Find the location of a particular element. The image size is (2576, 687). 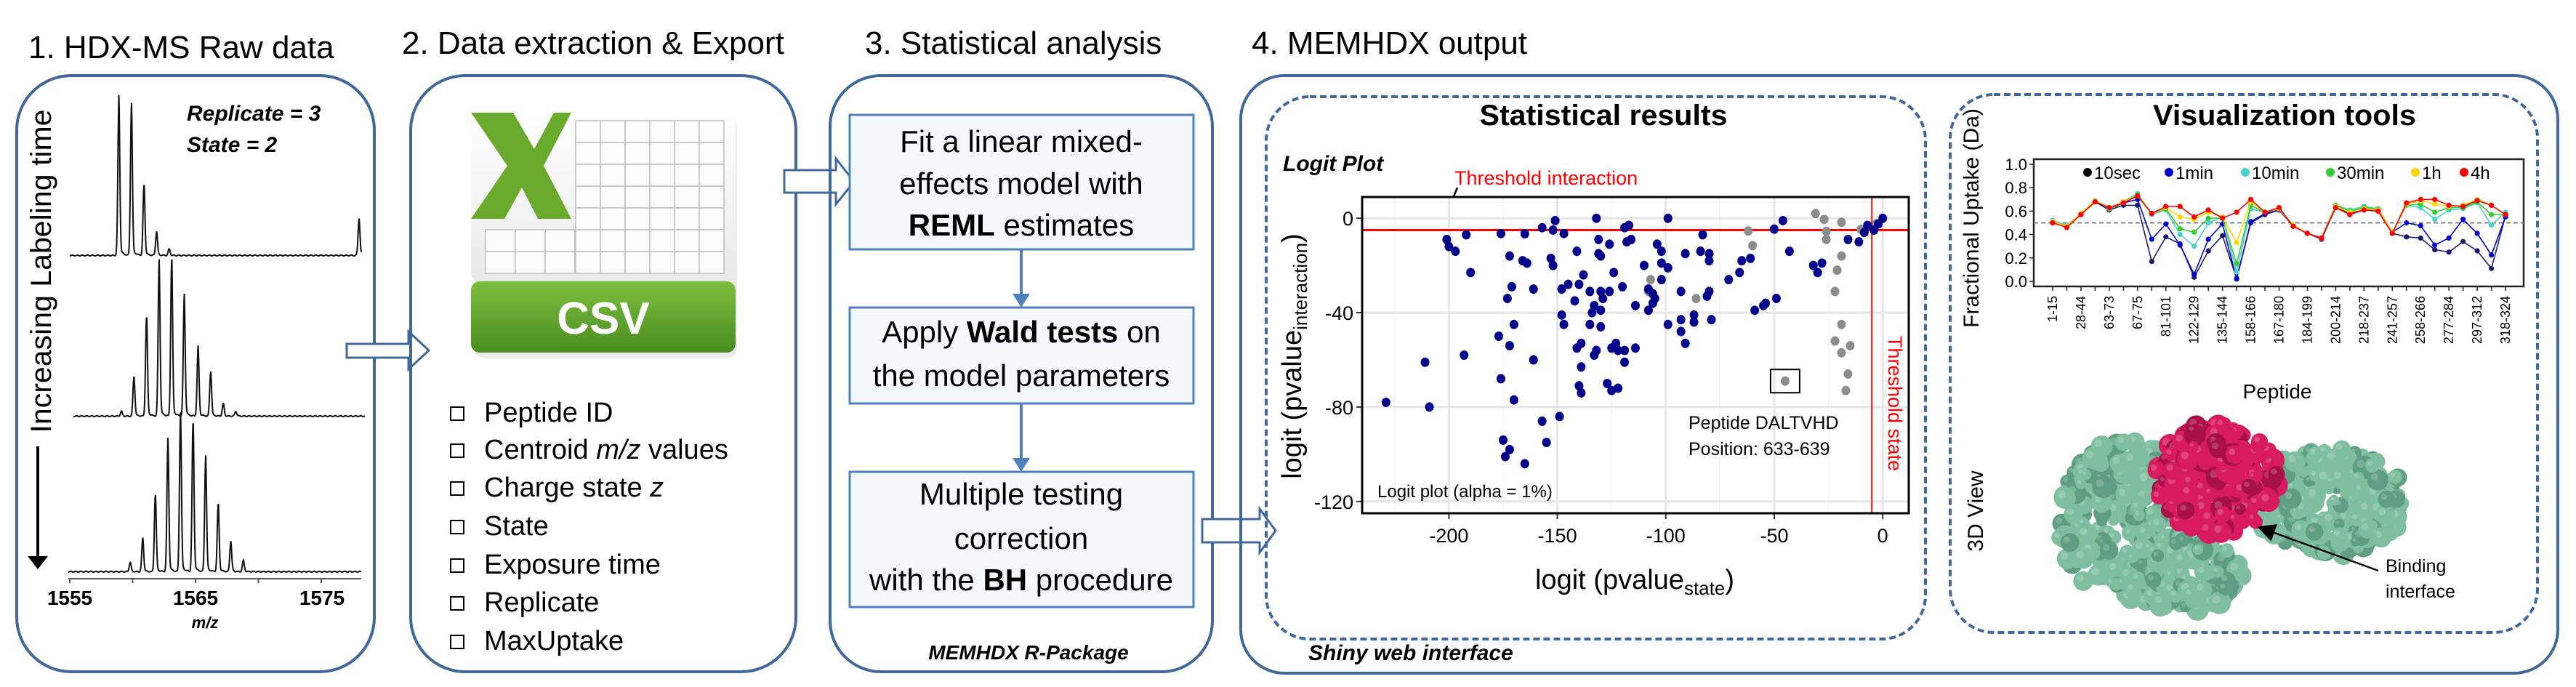

legend-label-4h: 4h is located at coordinates (2480, 173).